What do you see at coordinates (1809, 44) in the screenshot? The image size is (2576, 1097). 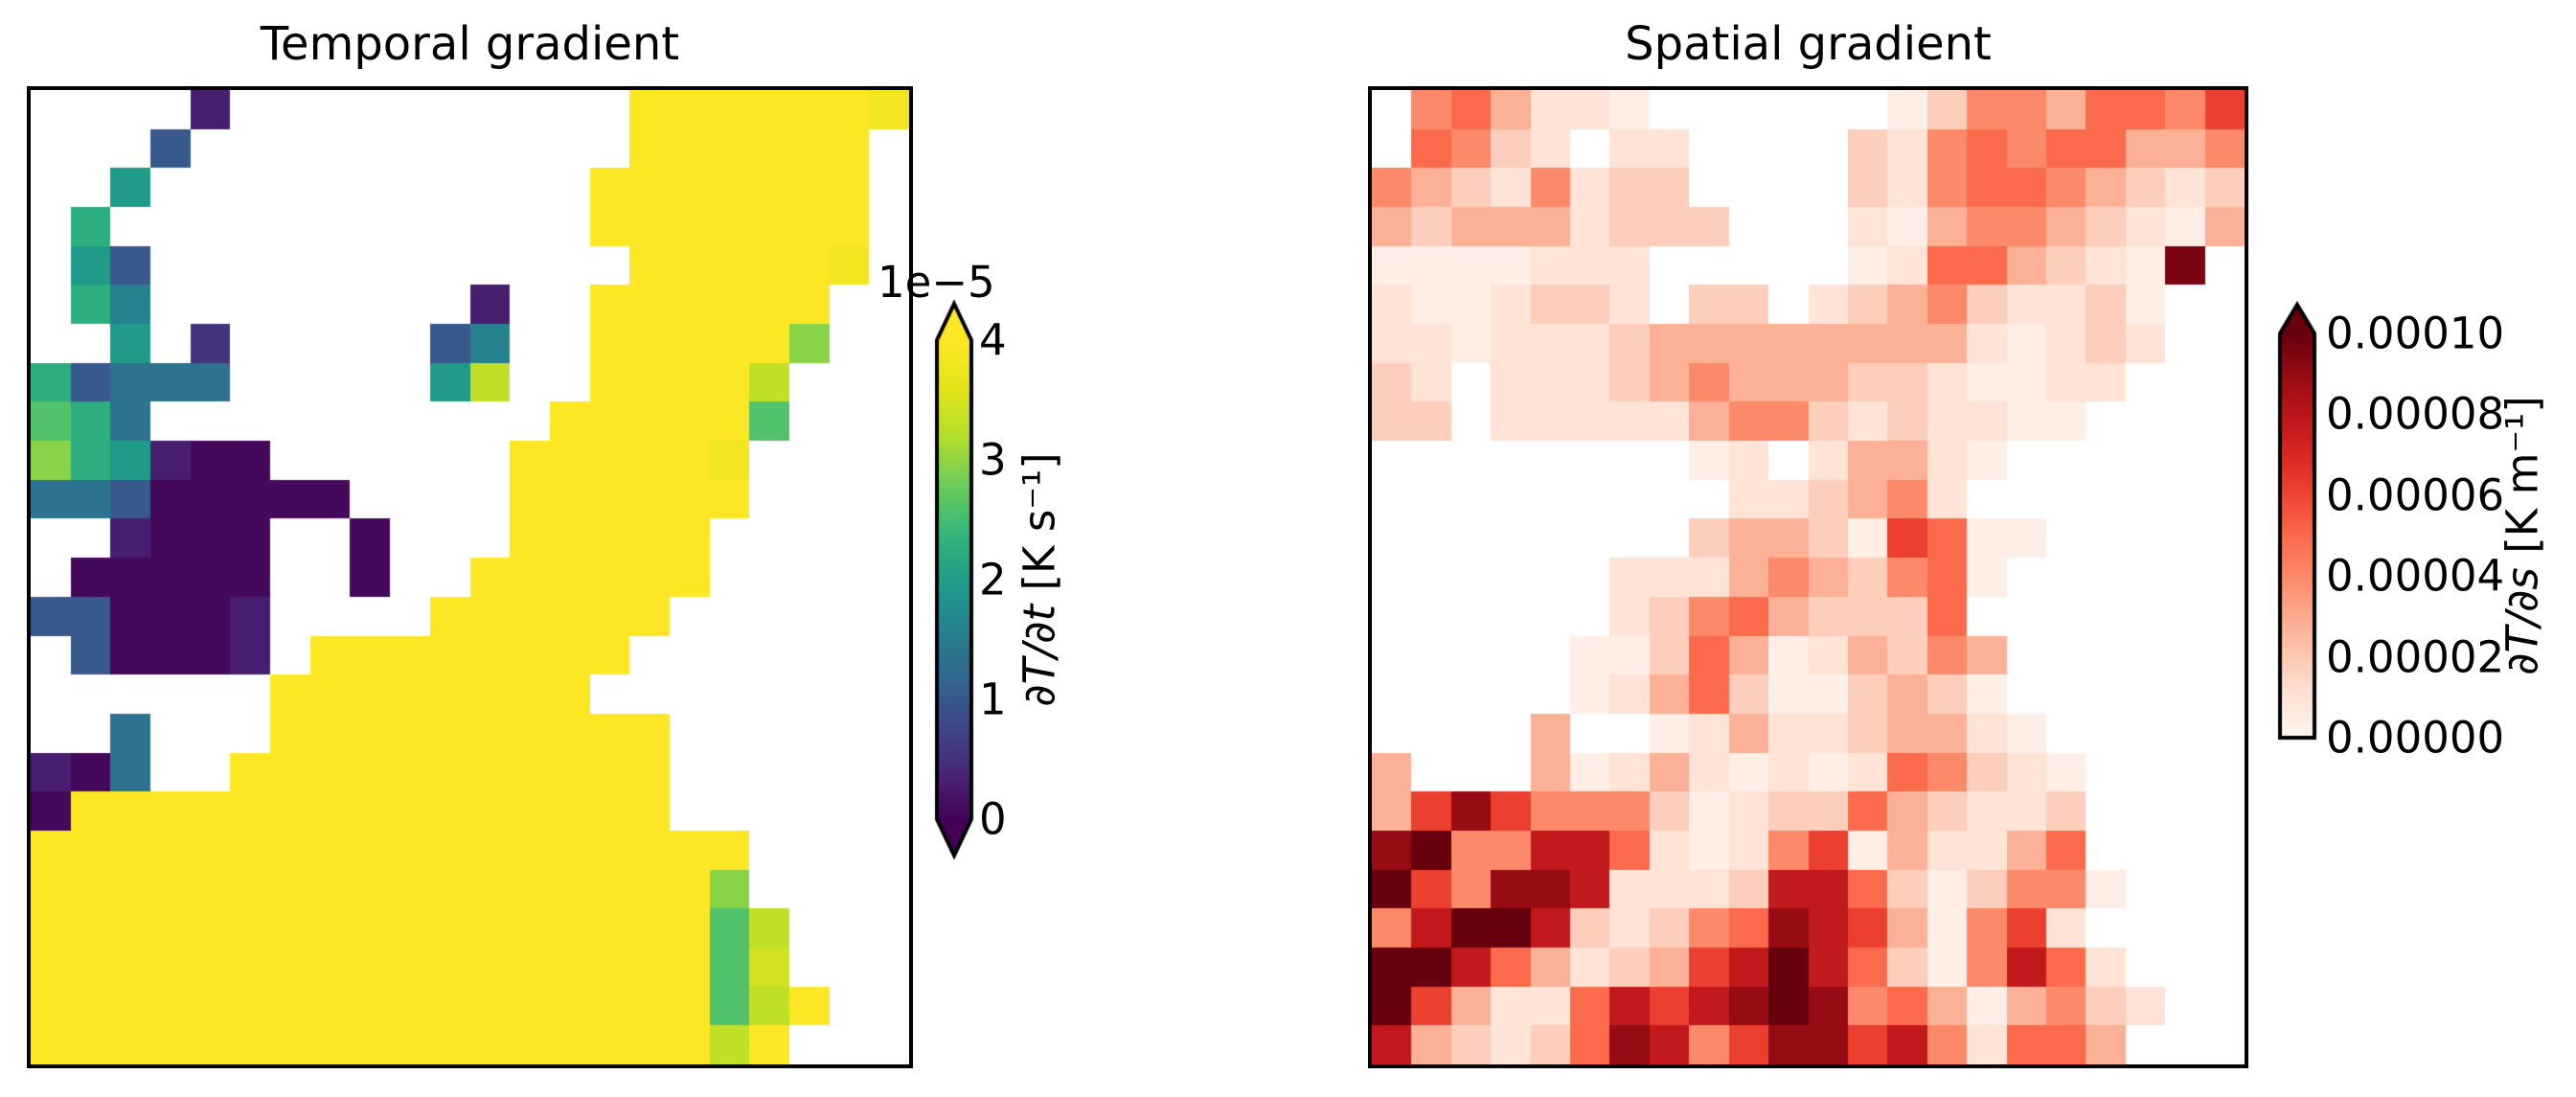 I see `spatial-plot-title: Spatial gradient` at bounding box center [1809, 44].